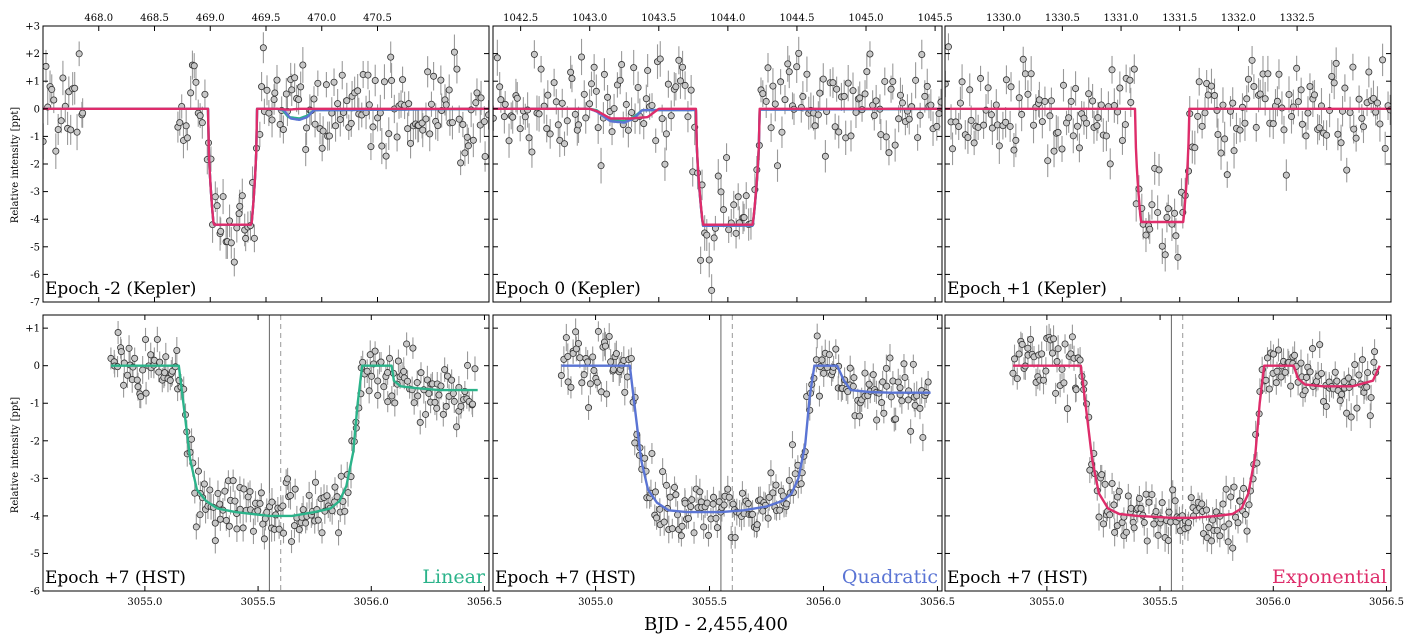 The width and height of the screenshot is (1410, 639). What do you see at coordinates (717, 171) in the screenshot?
I see `data-points` at bounding box center [717, 171].